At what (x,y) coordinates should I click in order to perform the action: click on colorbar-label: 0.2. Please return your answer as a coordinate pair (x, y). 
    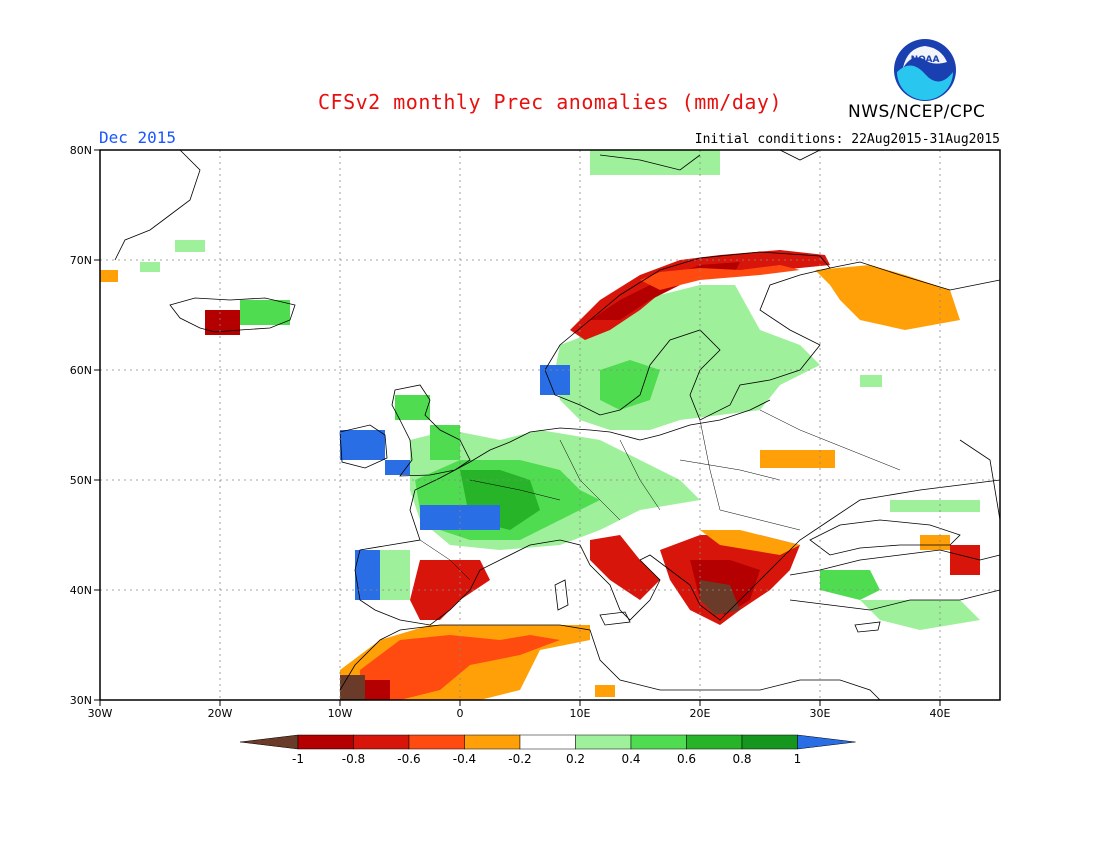
    Looking at the image, I should click on (575, 759).